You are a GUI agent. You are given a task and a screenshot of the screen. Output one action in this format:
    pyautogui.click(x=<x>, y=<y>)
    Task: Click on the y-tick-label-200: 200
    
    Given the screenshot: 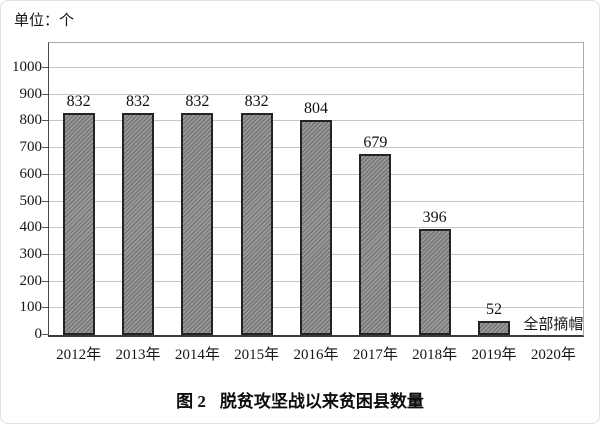 What is the action you would take?
    pyautogui.click(x=31, y=280)
    